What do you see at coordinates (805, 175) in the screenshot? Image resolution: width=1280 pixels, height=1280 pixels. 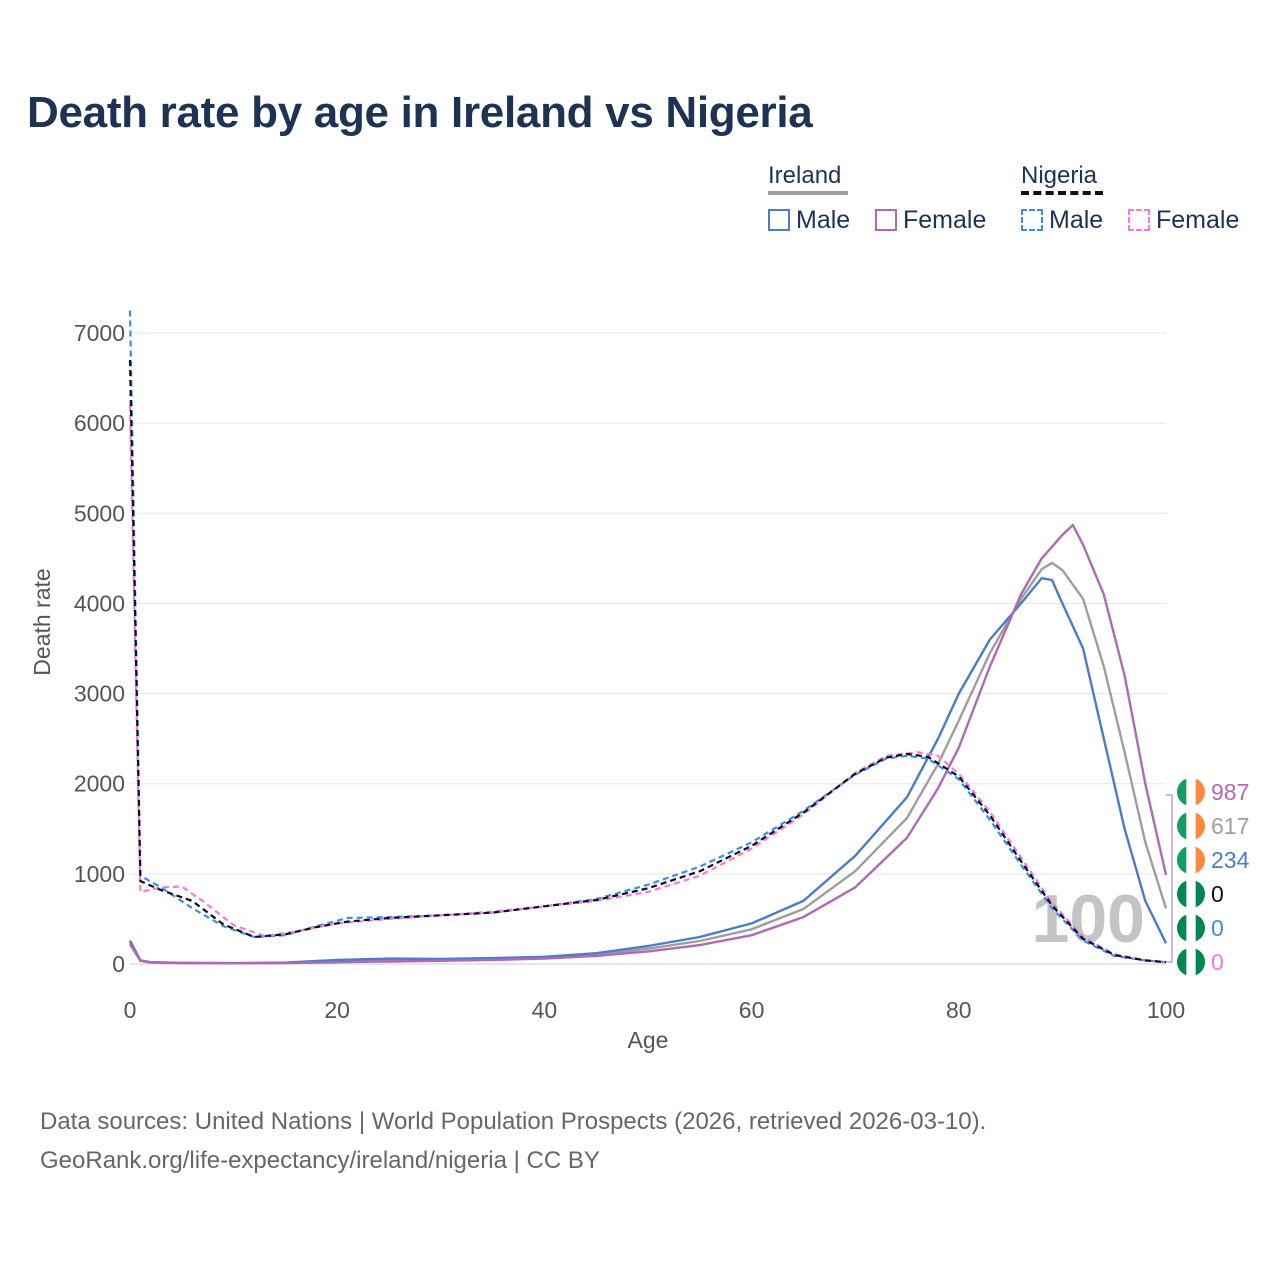 I see `legend-group-ireland-label: Ireland` at bounding box center [805, 175].